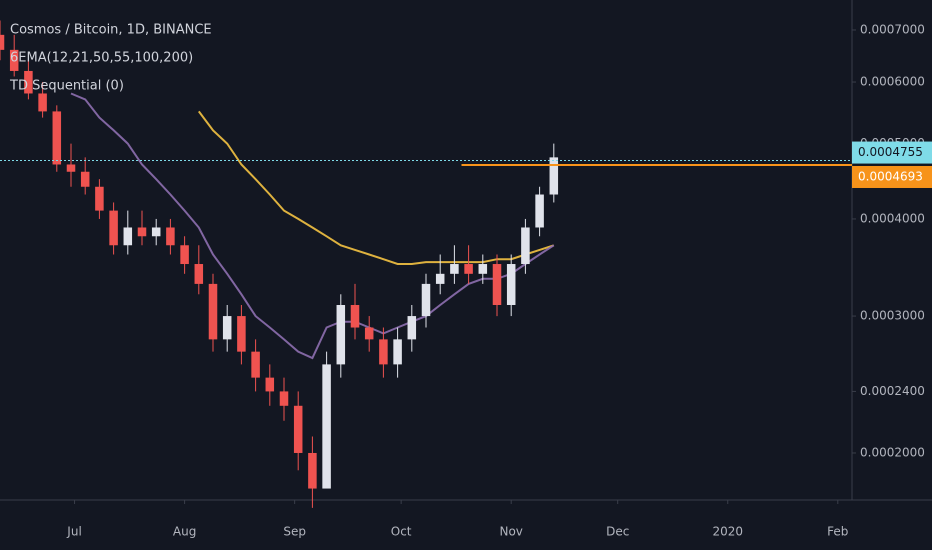 The width and height of the screenshot is (932, 550). I want to click on y-tick-label: 0.0006000, so click(892, 82).